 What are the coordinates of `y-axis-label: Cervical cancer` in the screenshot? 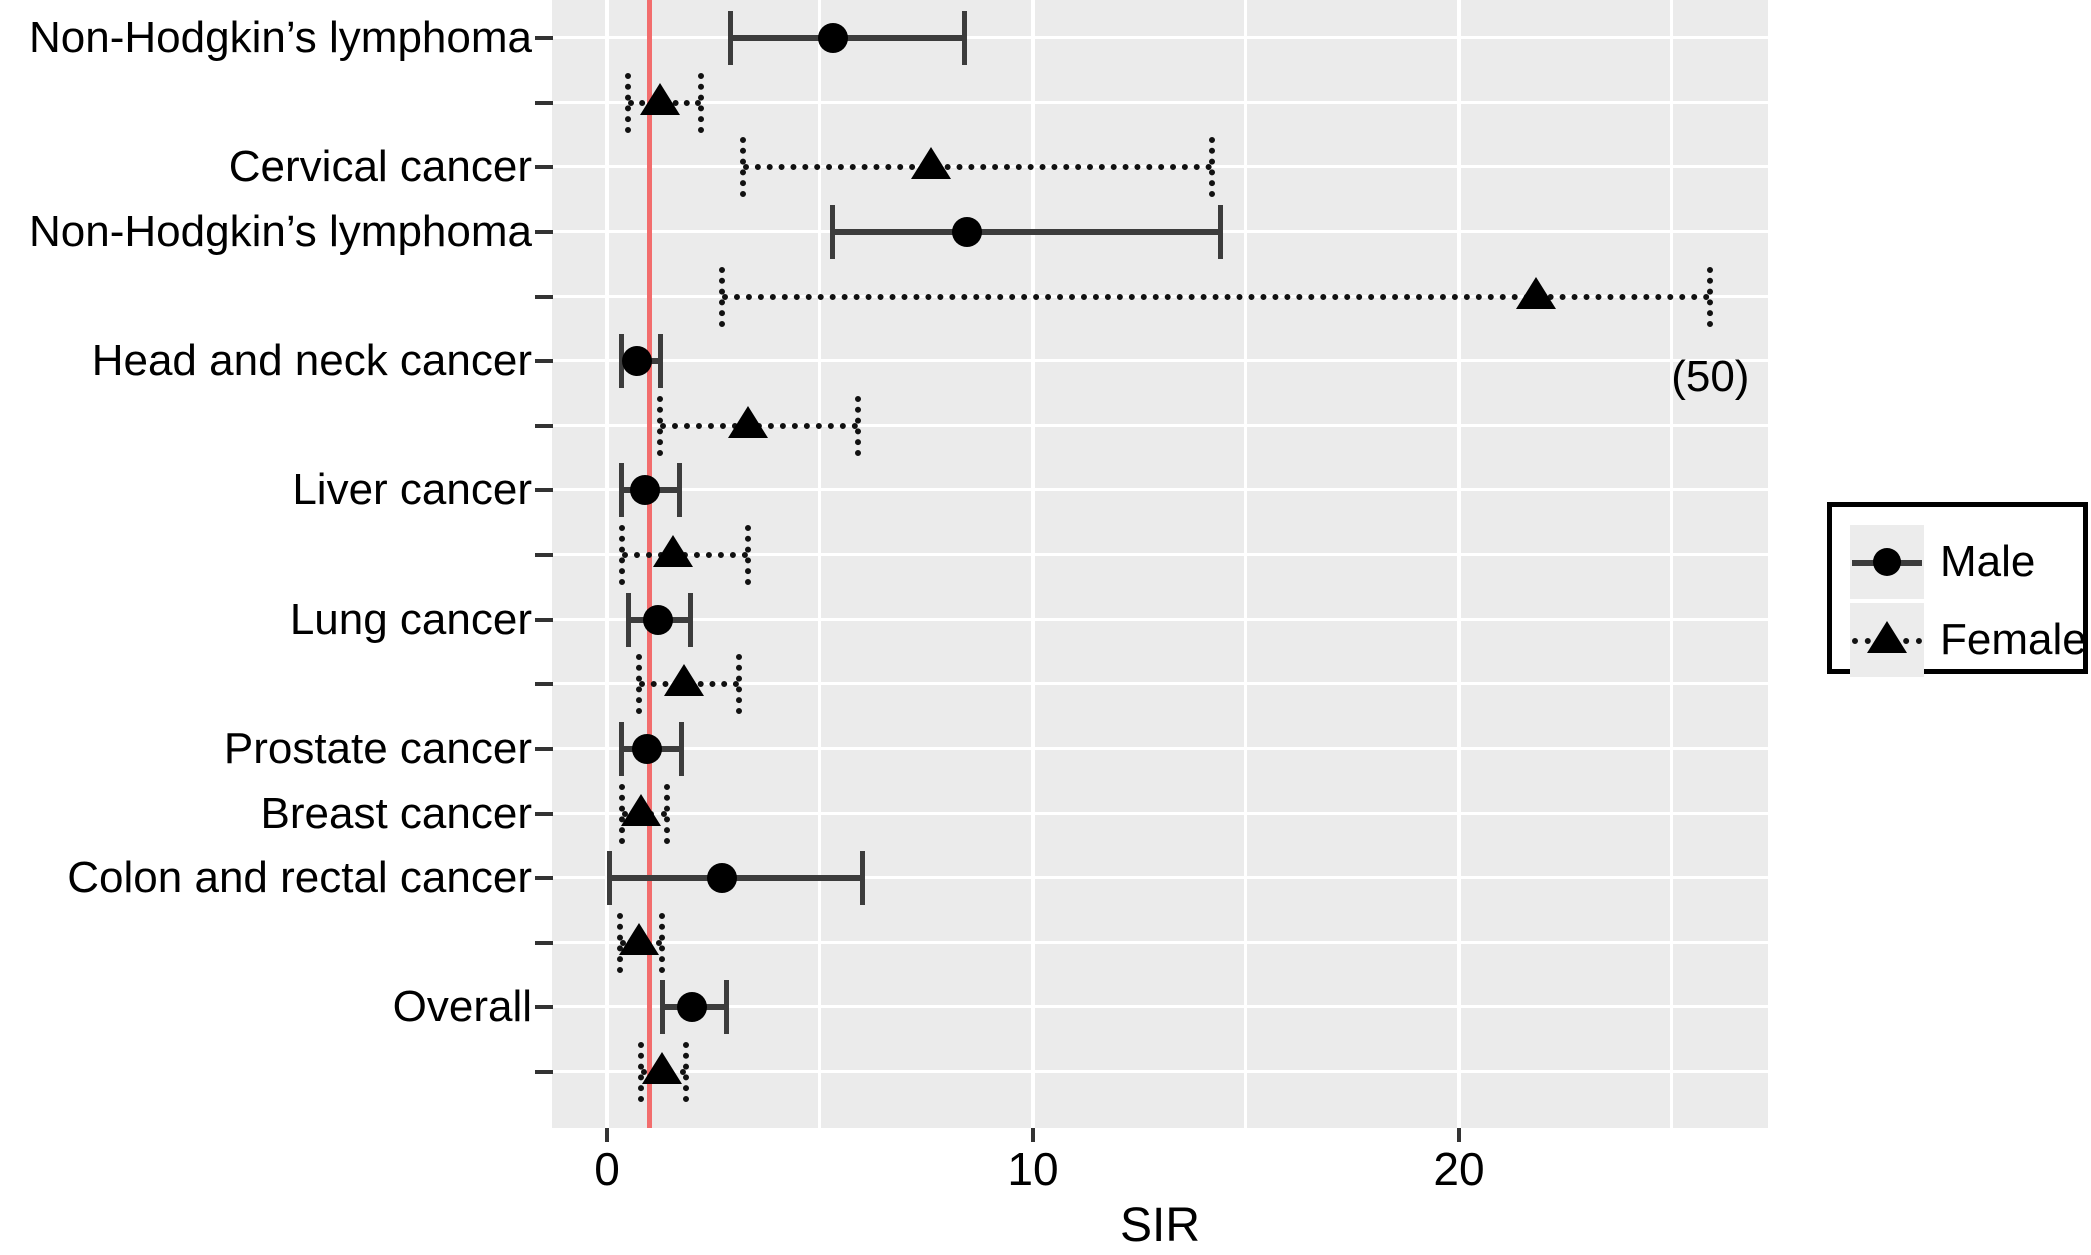 It's located at (380, 167).